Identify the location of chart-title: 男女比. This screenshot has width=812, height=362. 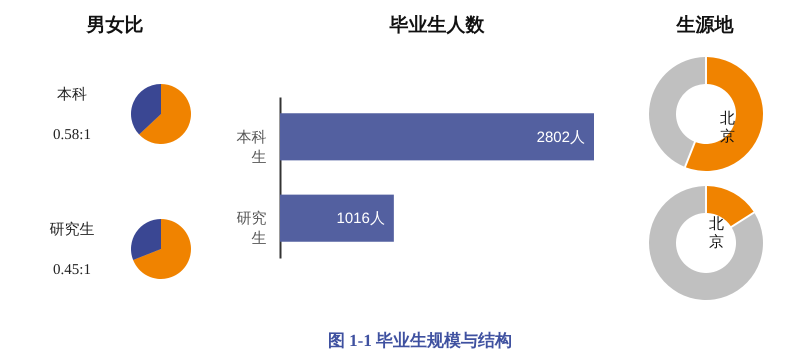
(115, 25).